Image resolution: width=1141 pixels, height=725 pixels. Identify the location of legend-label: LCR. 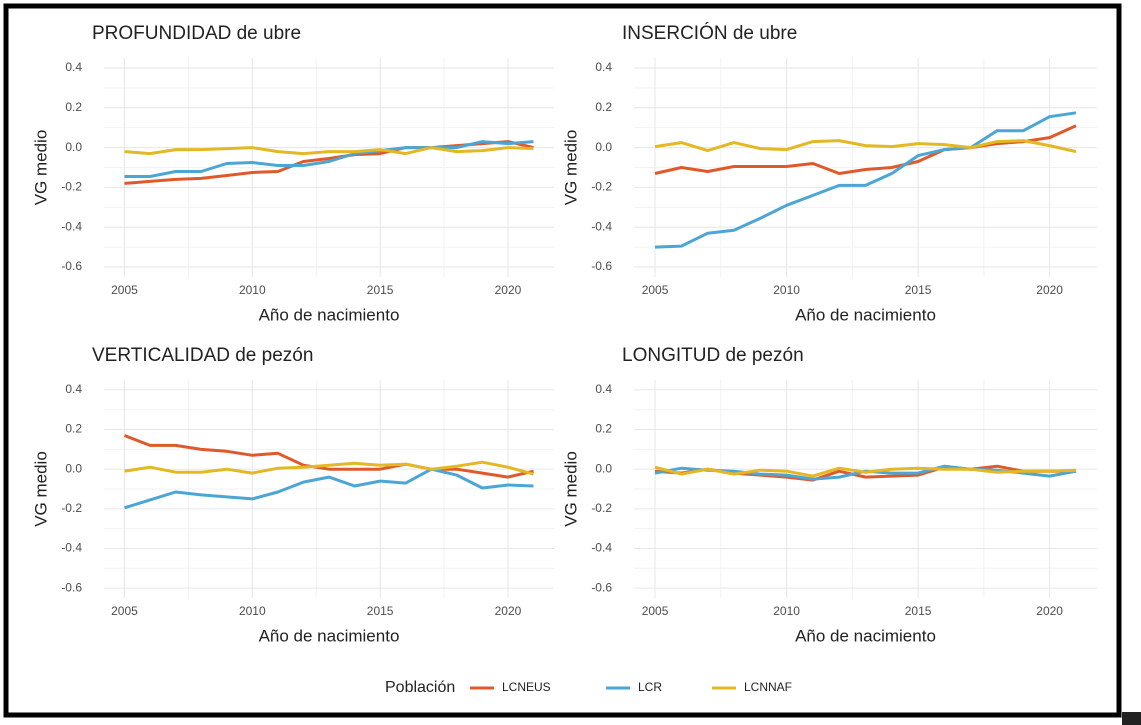
(650, 687).